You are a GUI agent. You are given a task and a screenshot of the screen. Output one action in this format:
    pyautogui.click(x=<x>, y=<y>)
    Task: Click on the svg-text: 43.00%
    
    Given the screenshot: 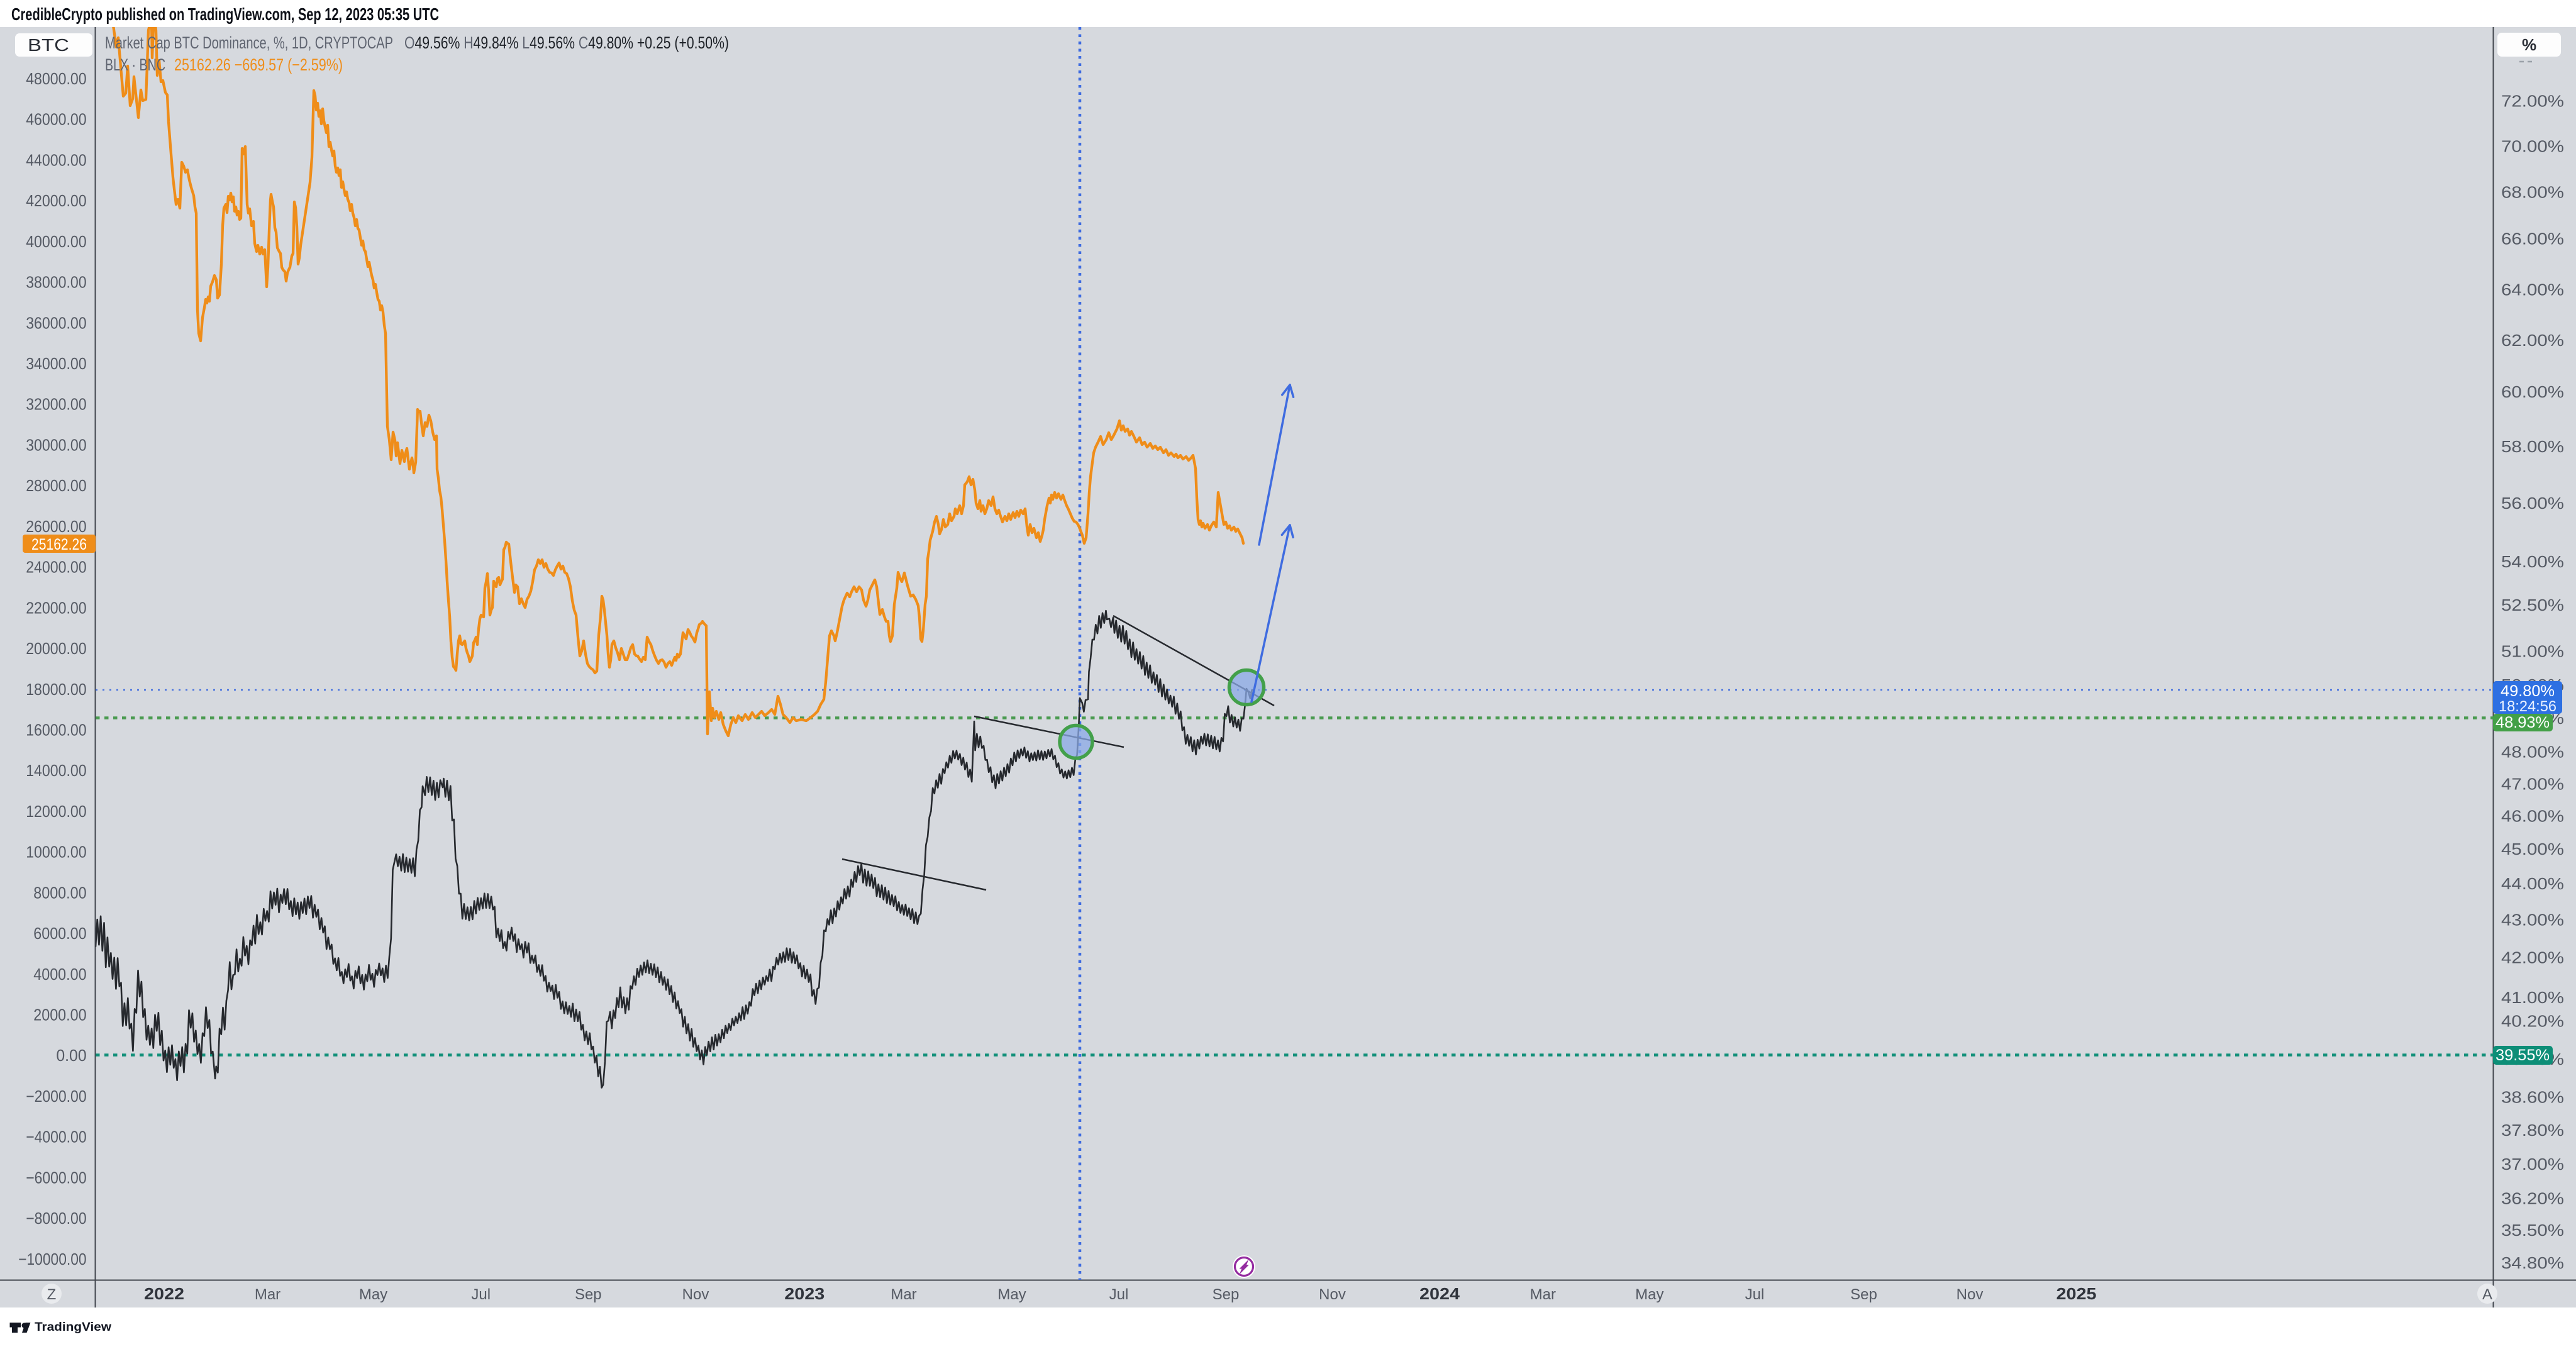 What is the action you would take?
    pyautogui.click(x=2532, y=919)
    